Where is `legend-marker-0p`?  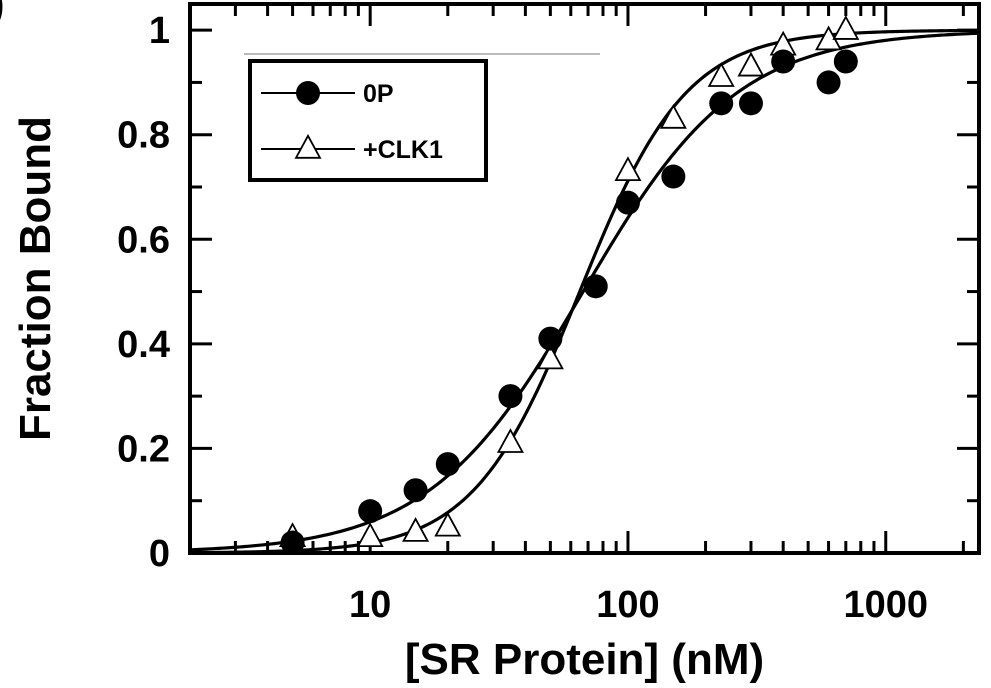 legend-marker-0p is located at coordinates (308, 93).